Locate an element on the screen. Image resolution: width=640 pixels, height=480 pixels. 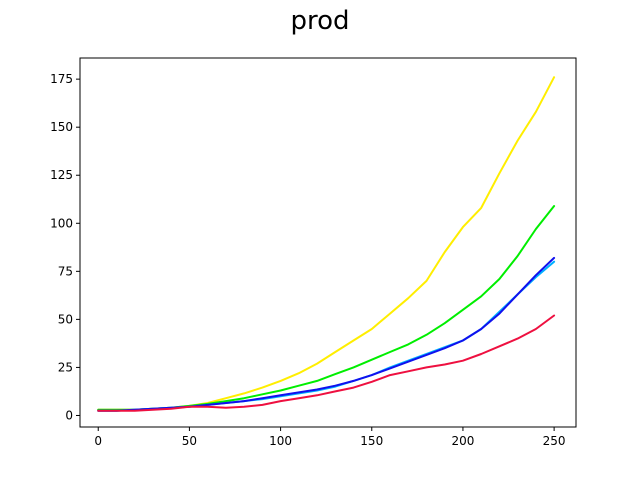
x-tick-label: 150 is located at coordinates (371, 441).